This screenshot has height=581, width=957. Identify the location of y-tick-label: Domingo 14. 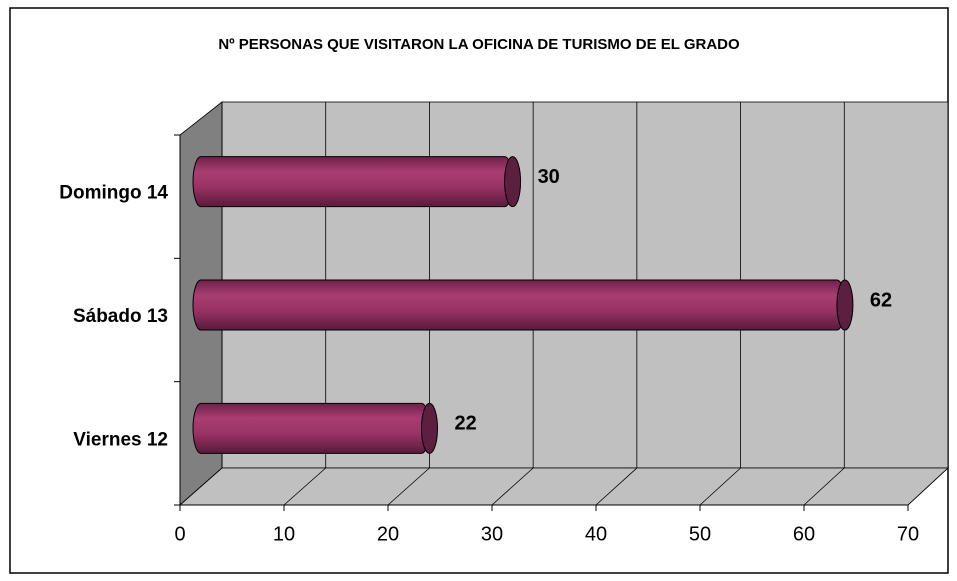
(113, 193).